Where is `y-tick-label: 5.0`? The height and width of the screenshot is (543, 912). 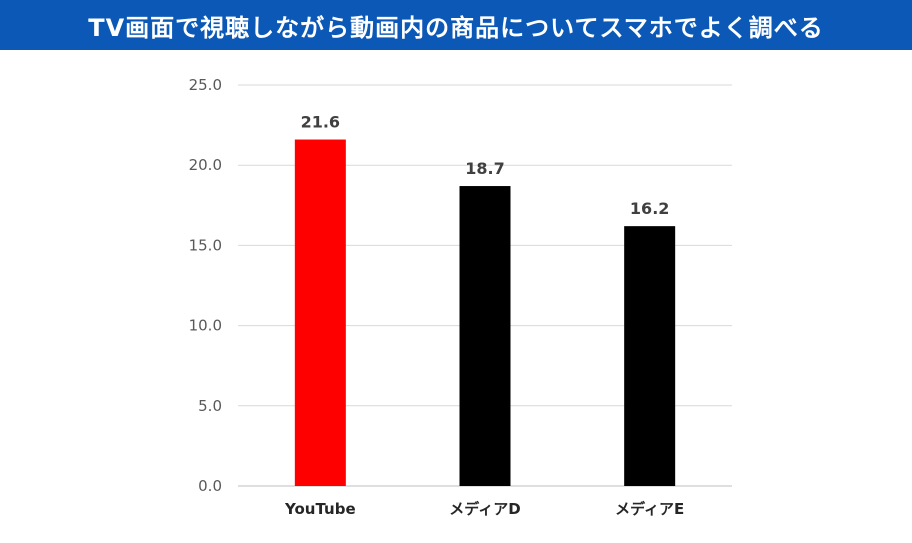 y-tick-label: 5.0 is located at coordinates (210, 406).